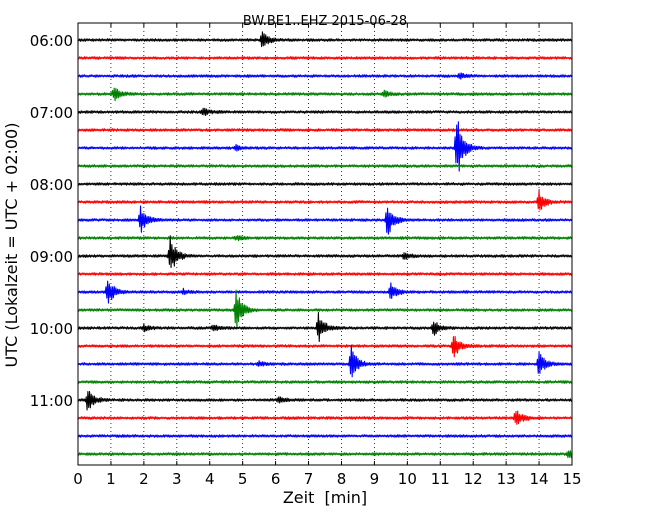 The width and height of the screenshot is (650, 520). Describe the element at coordinates (342, 479) in the screenshot. I see `x-tick-label: 8` at that location.